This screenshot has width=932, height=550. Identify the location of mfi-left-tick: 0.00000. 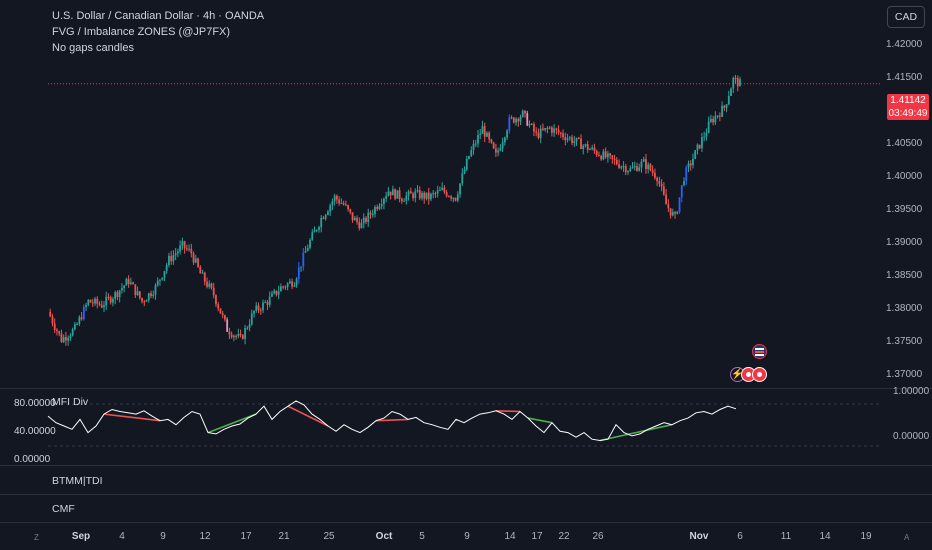
(32, 459).